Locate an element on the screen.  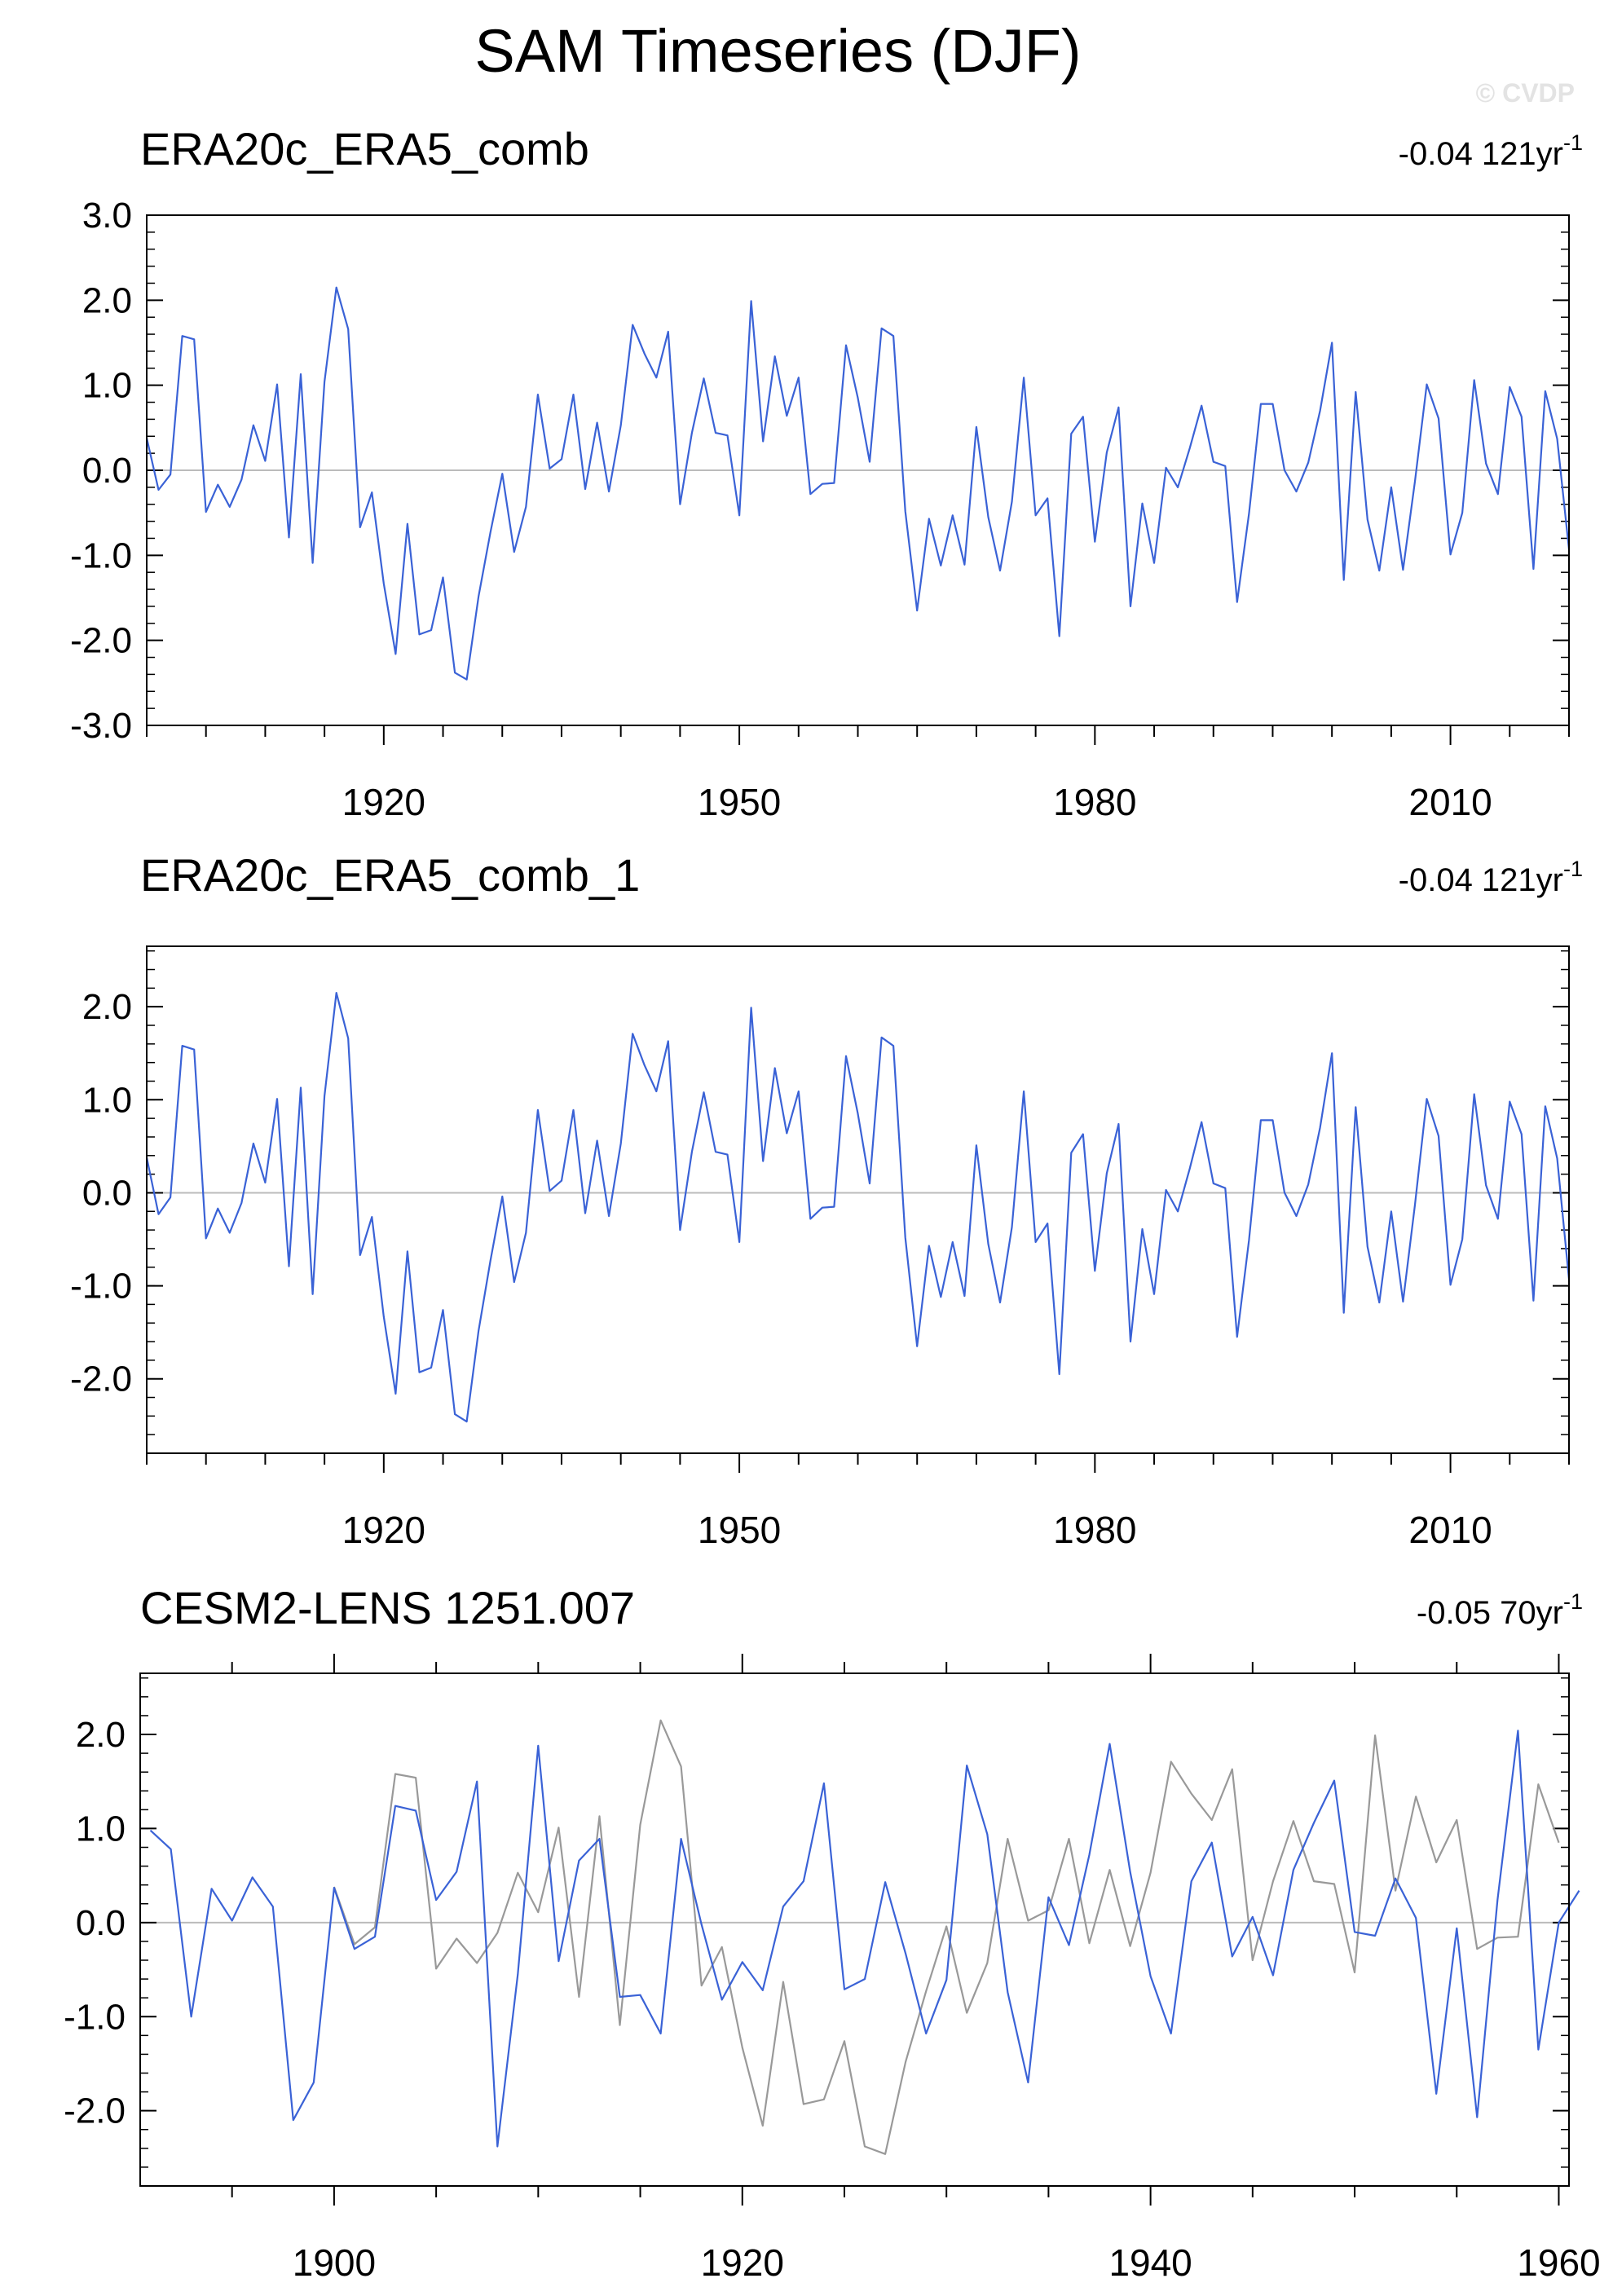
x-tick-label: 1960 is located at coordinates (1558, 2262).